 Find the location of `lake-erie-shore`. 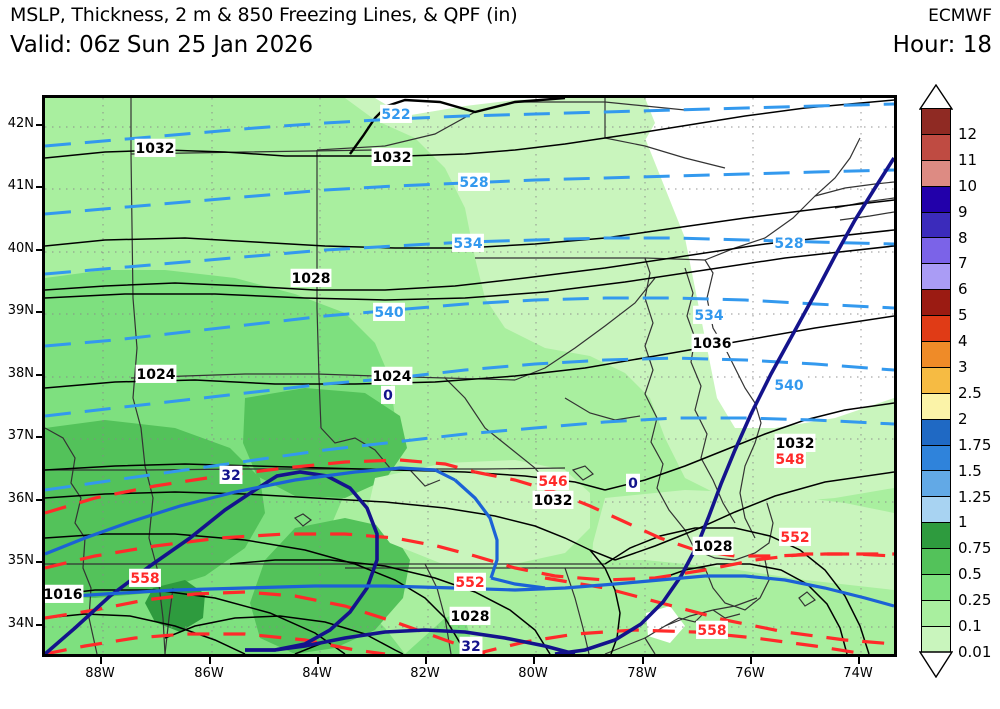

lake-erie-shore is located at coordinates (457, 126).